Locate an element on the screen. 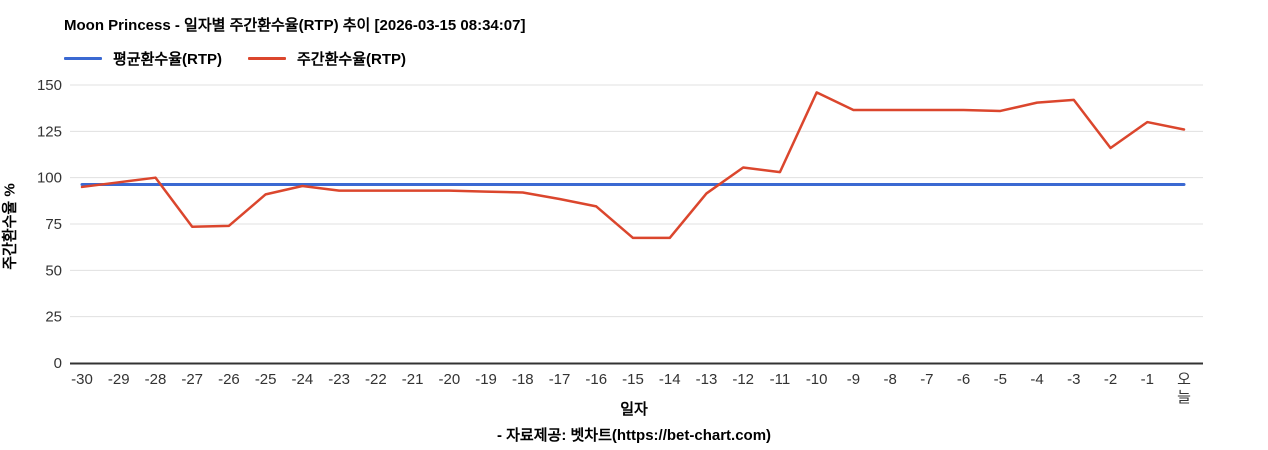 This screenshot has height=450, width=1268. x-tick-label: -12 is located at coordinates (743, 379).